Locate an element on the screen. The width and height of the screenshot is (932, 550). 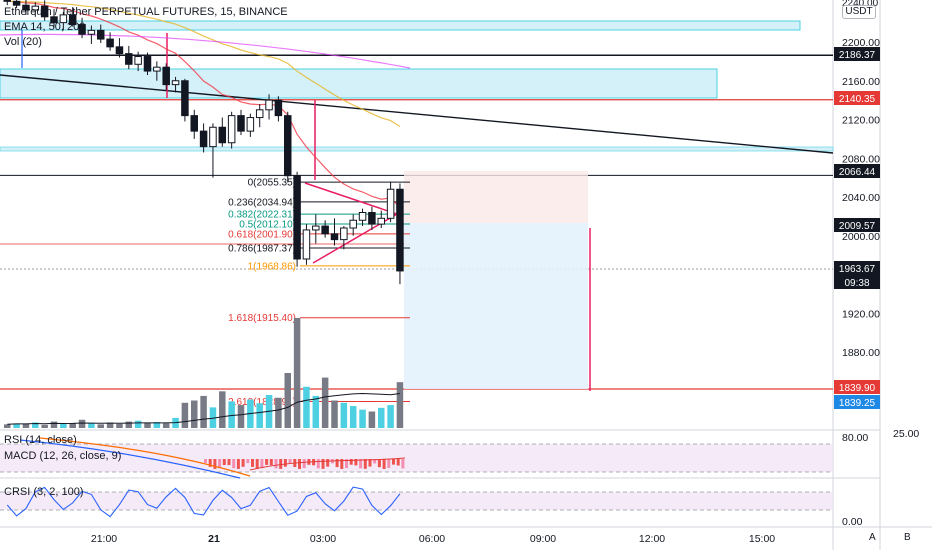
fib-label: 1(1968.86) is located at coordinates (272, 266).